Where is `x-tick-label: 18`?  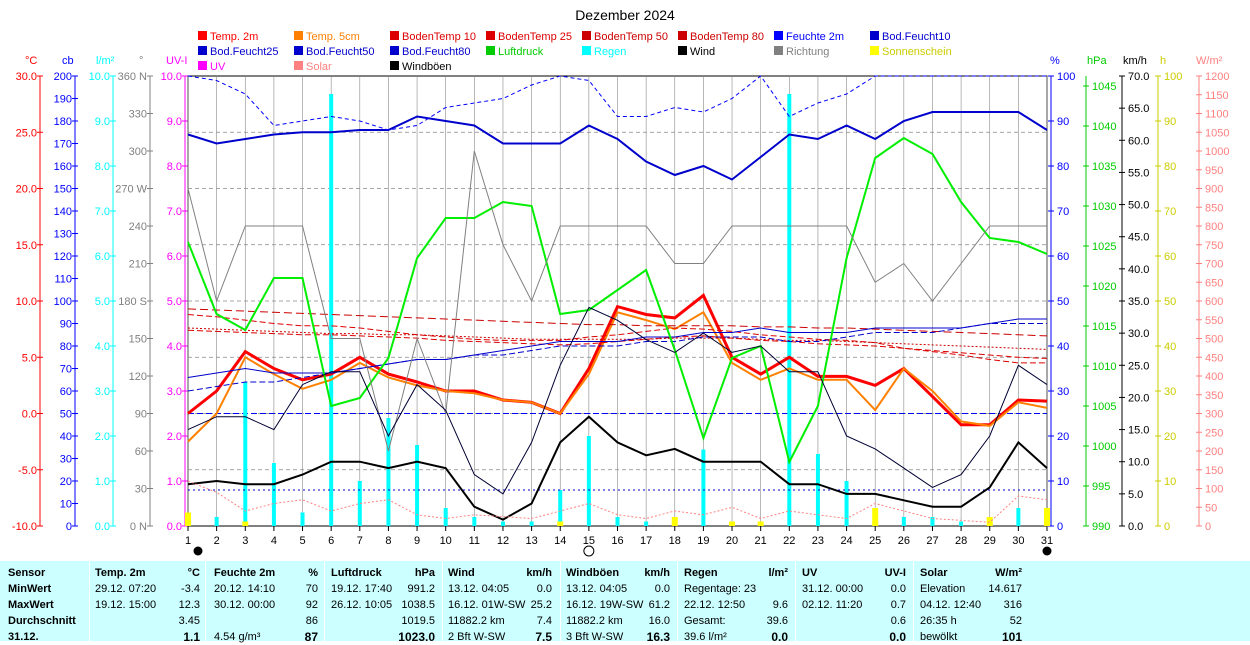
x-tick-label: 18 is located at coordinates (675, 541).